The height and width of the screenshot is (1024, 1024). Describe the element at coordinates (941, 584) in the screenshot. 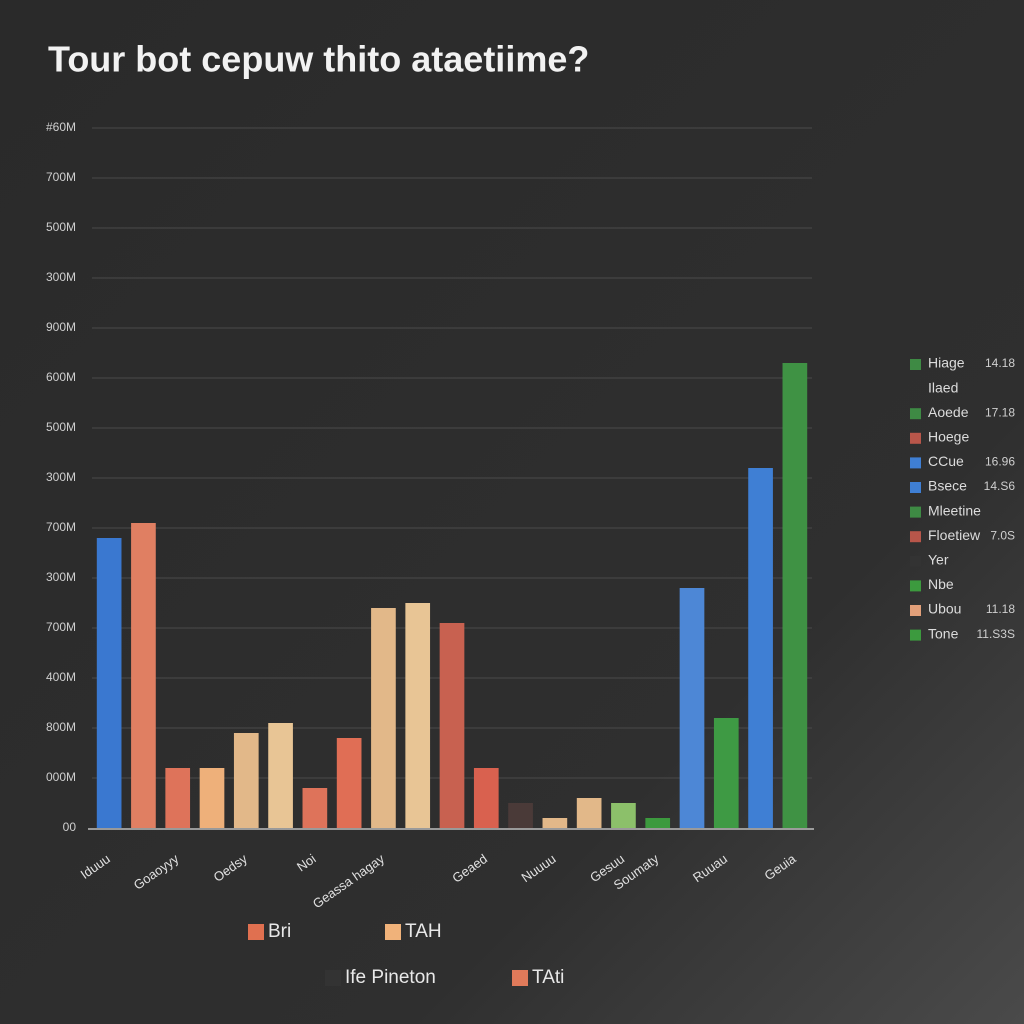

I see `legend-label: Nbe` at that location.